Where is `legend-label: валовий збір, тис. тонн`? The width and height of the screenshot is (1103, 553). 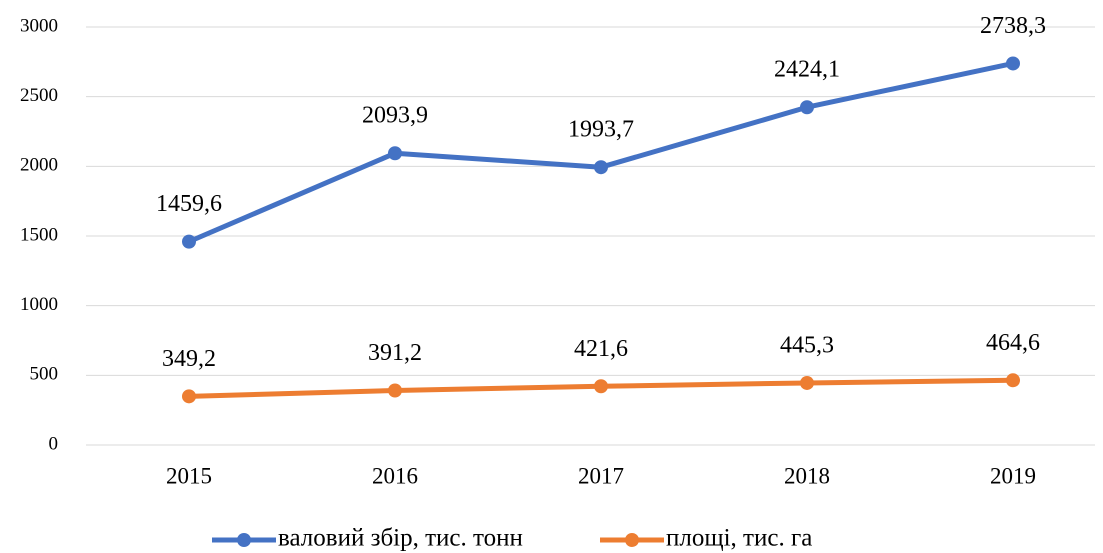
legend-label: валовий збір, тис. тонн is located at coordinates (400, 538).